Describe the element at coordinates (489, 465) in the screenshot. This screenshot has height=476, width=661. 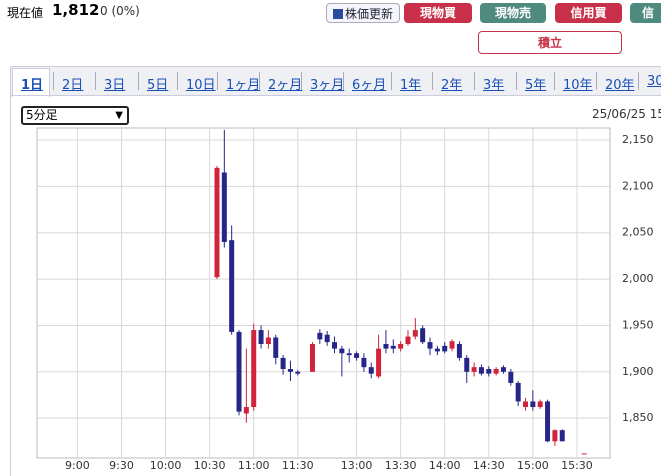
I see `x-tick-label: 14:30` at that location.